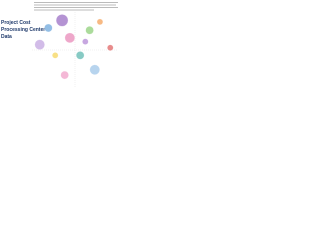 This screenshot has width=320, height=240. I want to click on chart-title: Processing Center, so click(23, 30).